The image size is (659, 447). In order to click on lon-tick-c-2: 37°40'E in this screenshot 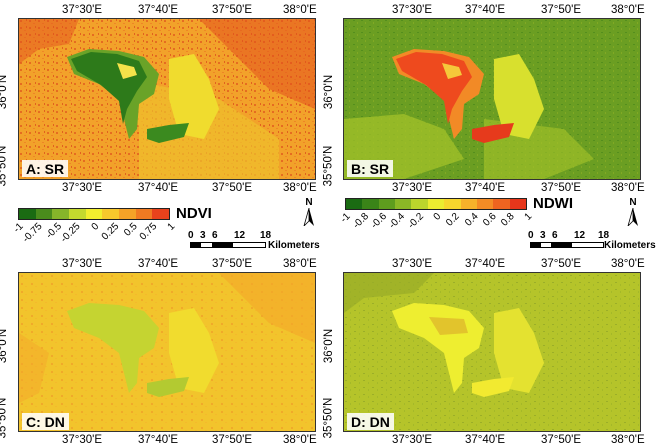, I will do `click(158, 264)`.